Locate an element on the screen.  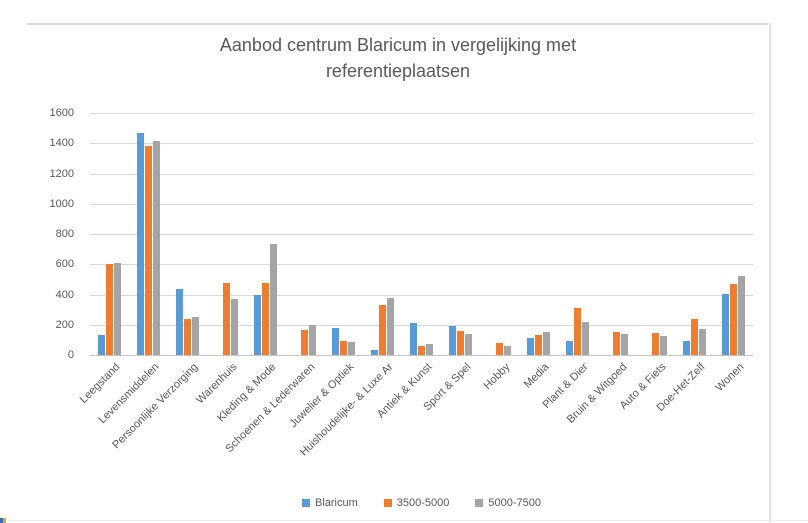
x-axis-category-label: Auto & Fiets is located at coordinates (642, 386).